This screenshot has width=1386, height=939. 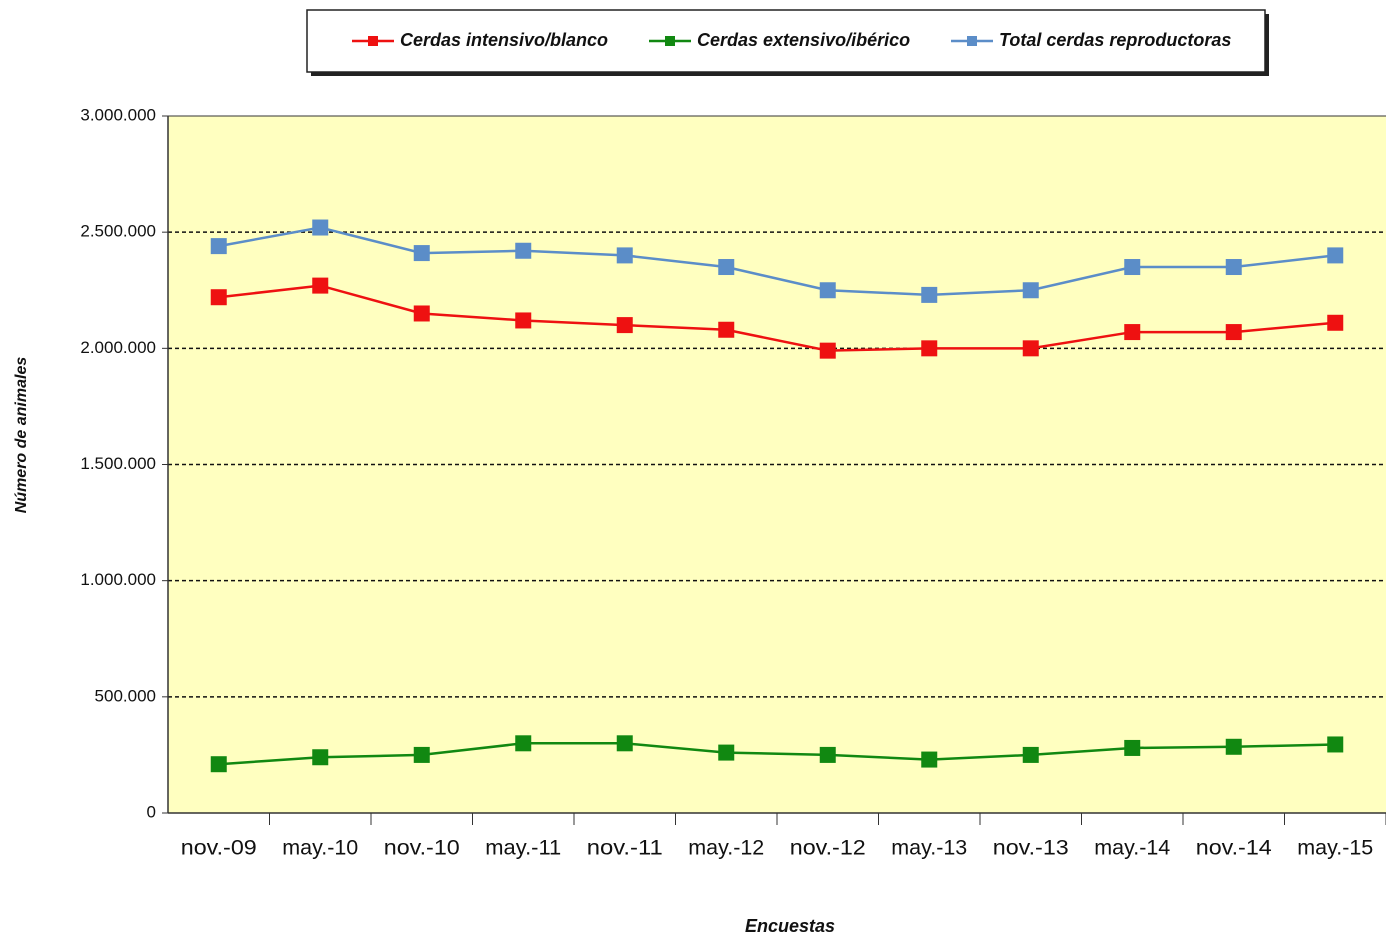 I want to click on x-tick-label: may.-13, so click(x=929, y=848).